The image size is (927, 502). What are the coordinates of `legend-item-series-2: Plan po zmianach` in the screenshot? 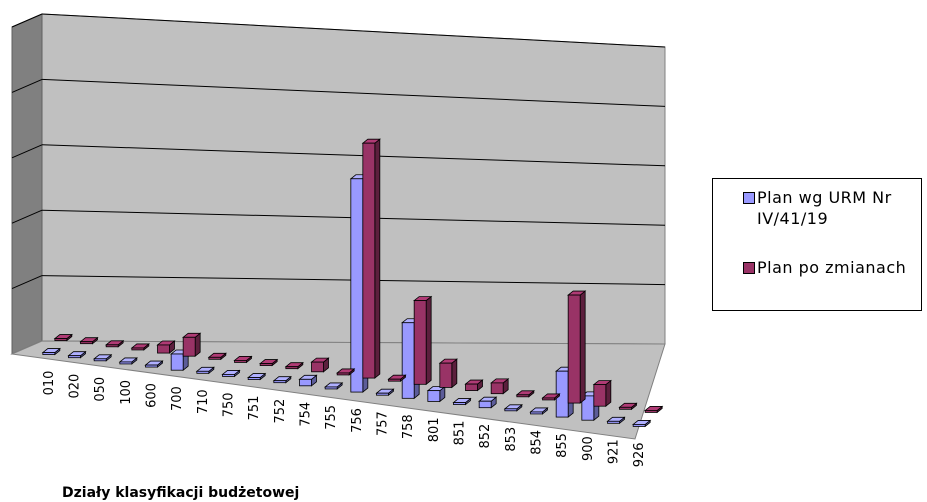 It's located at (828, 267).